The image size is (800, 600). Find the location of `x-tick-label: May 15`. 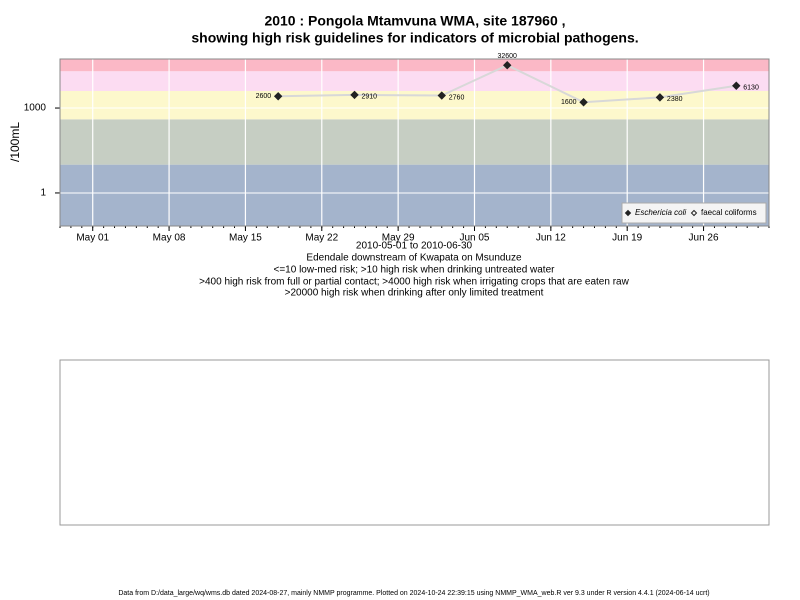

x-tick-label: May 15 is located at coordinates (245, 238).